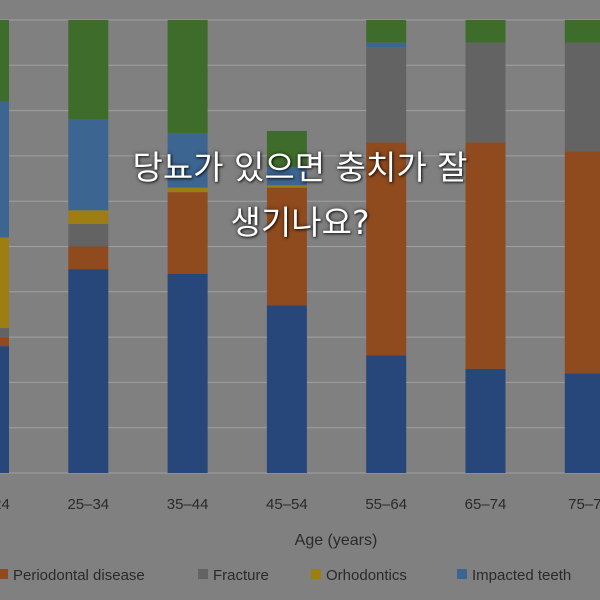 This screenshot has height=600, width=600. What do you see at coordinates (5, 504) in the screenshot?
I see `x-tick-label: 18–24` at bounding box center [5, 504].